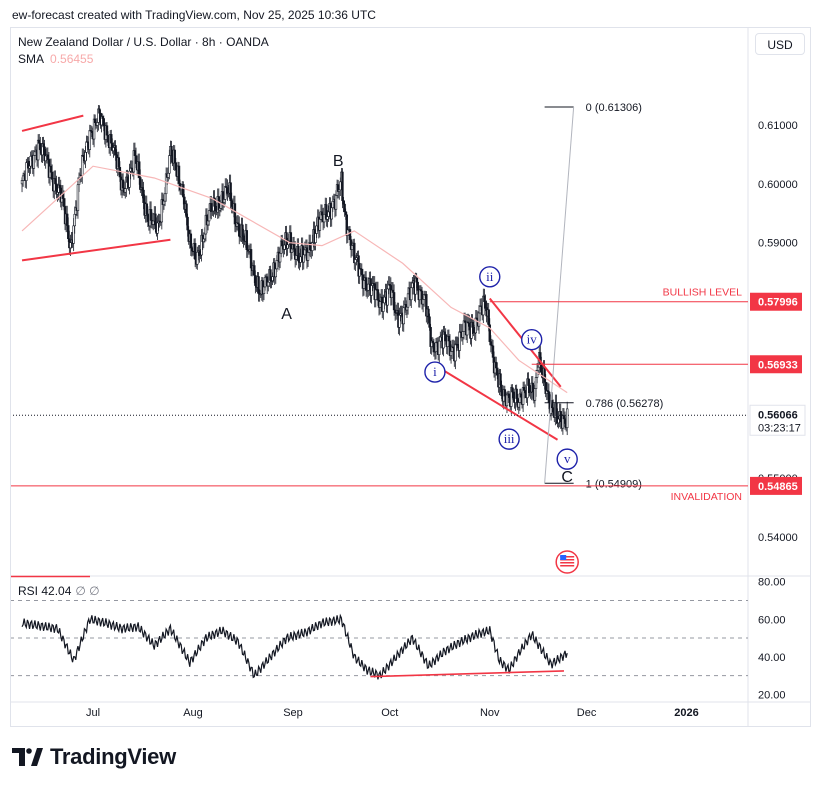 Image resolution: width=821 pixels, height=788 pixels. I want to click on brand-name: TradingView, so click(113, 756).